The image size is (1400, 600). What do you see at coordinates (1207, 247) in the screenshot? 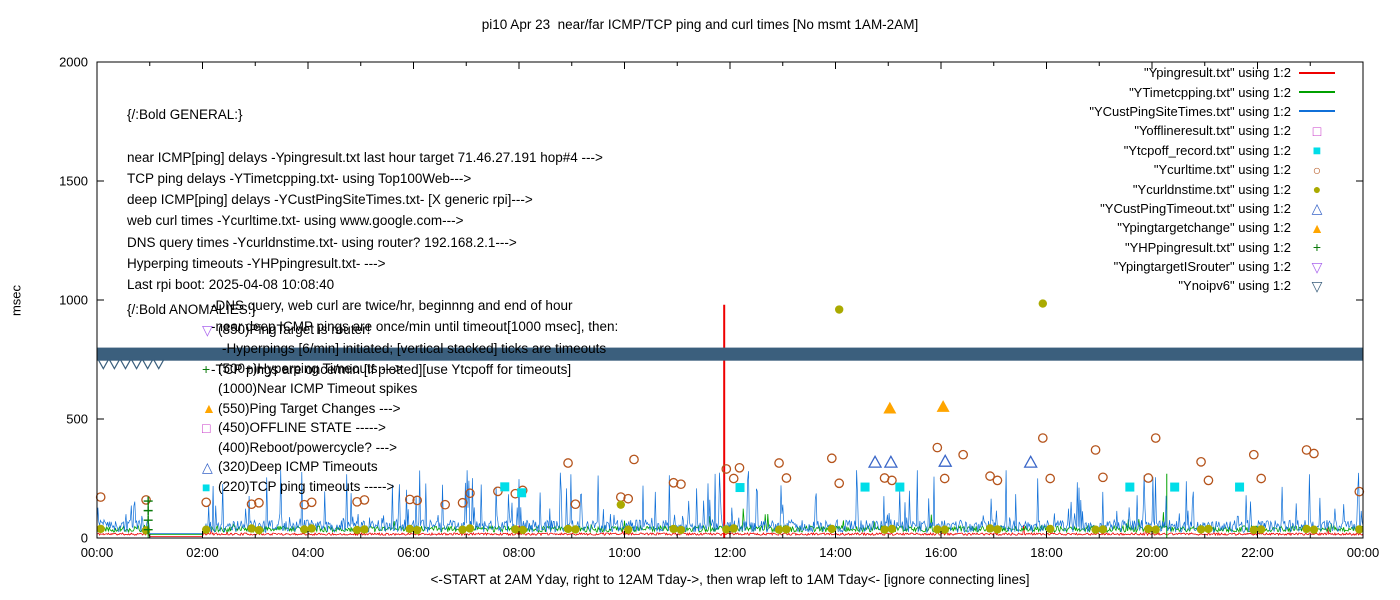
I see `legend-label: "YHPpingresult.txt" using 1:2` at bounding box center [1207, 247].